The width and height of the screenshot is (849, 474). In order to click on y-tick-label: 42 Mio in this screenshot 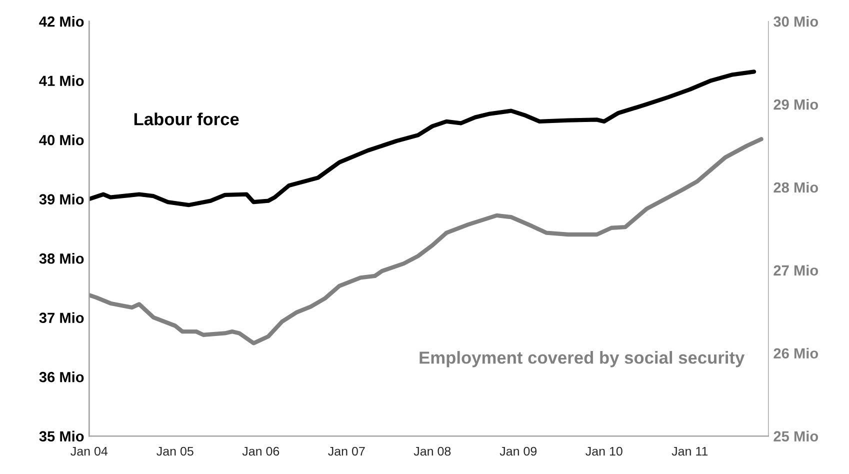, I will do `click(61, 21)`.